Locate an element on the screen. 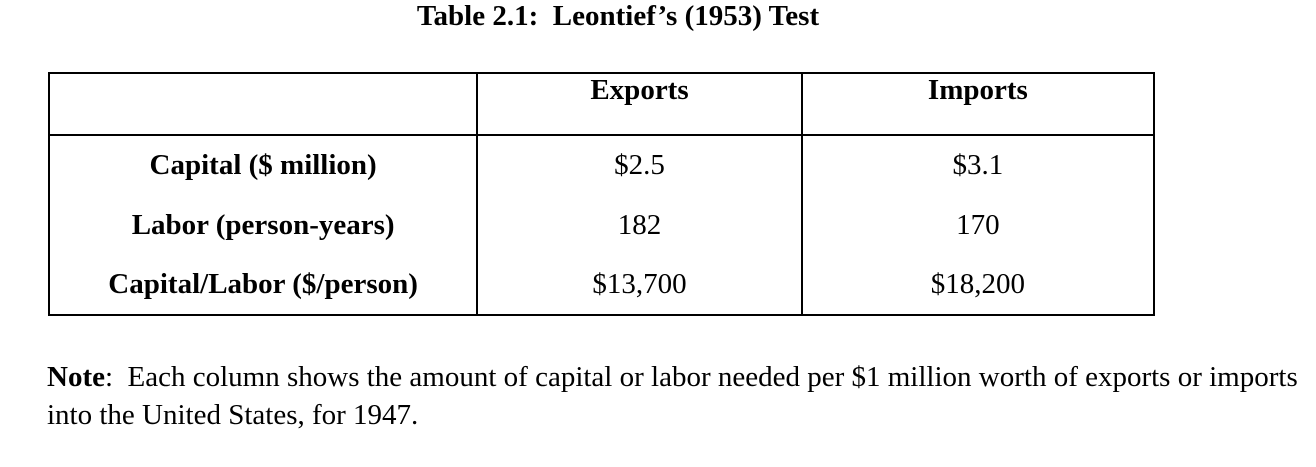 The height and width of the screenshot is (467, 1316). row-label-capital-labor: Capital/Labor ($/person) is located at coordinates (263, 285).